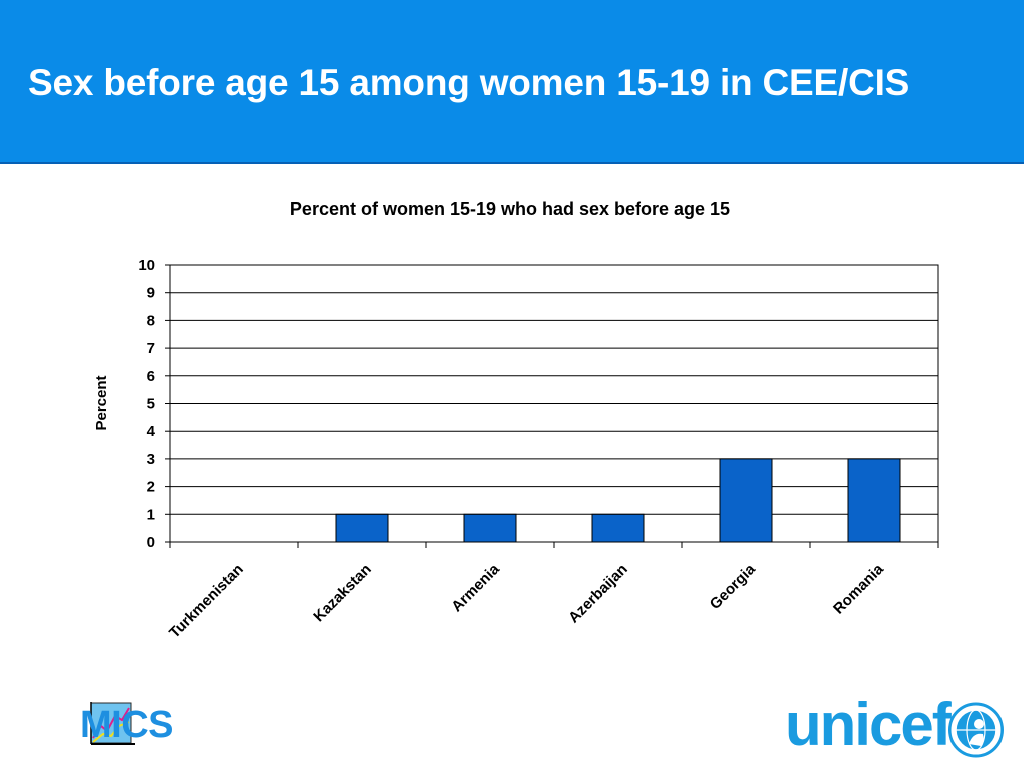 This screenshot has width=1024, height=768. I want to click on y-tick-label: 8, so click(151, 320).